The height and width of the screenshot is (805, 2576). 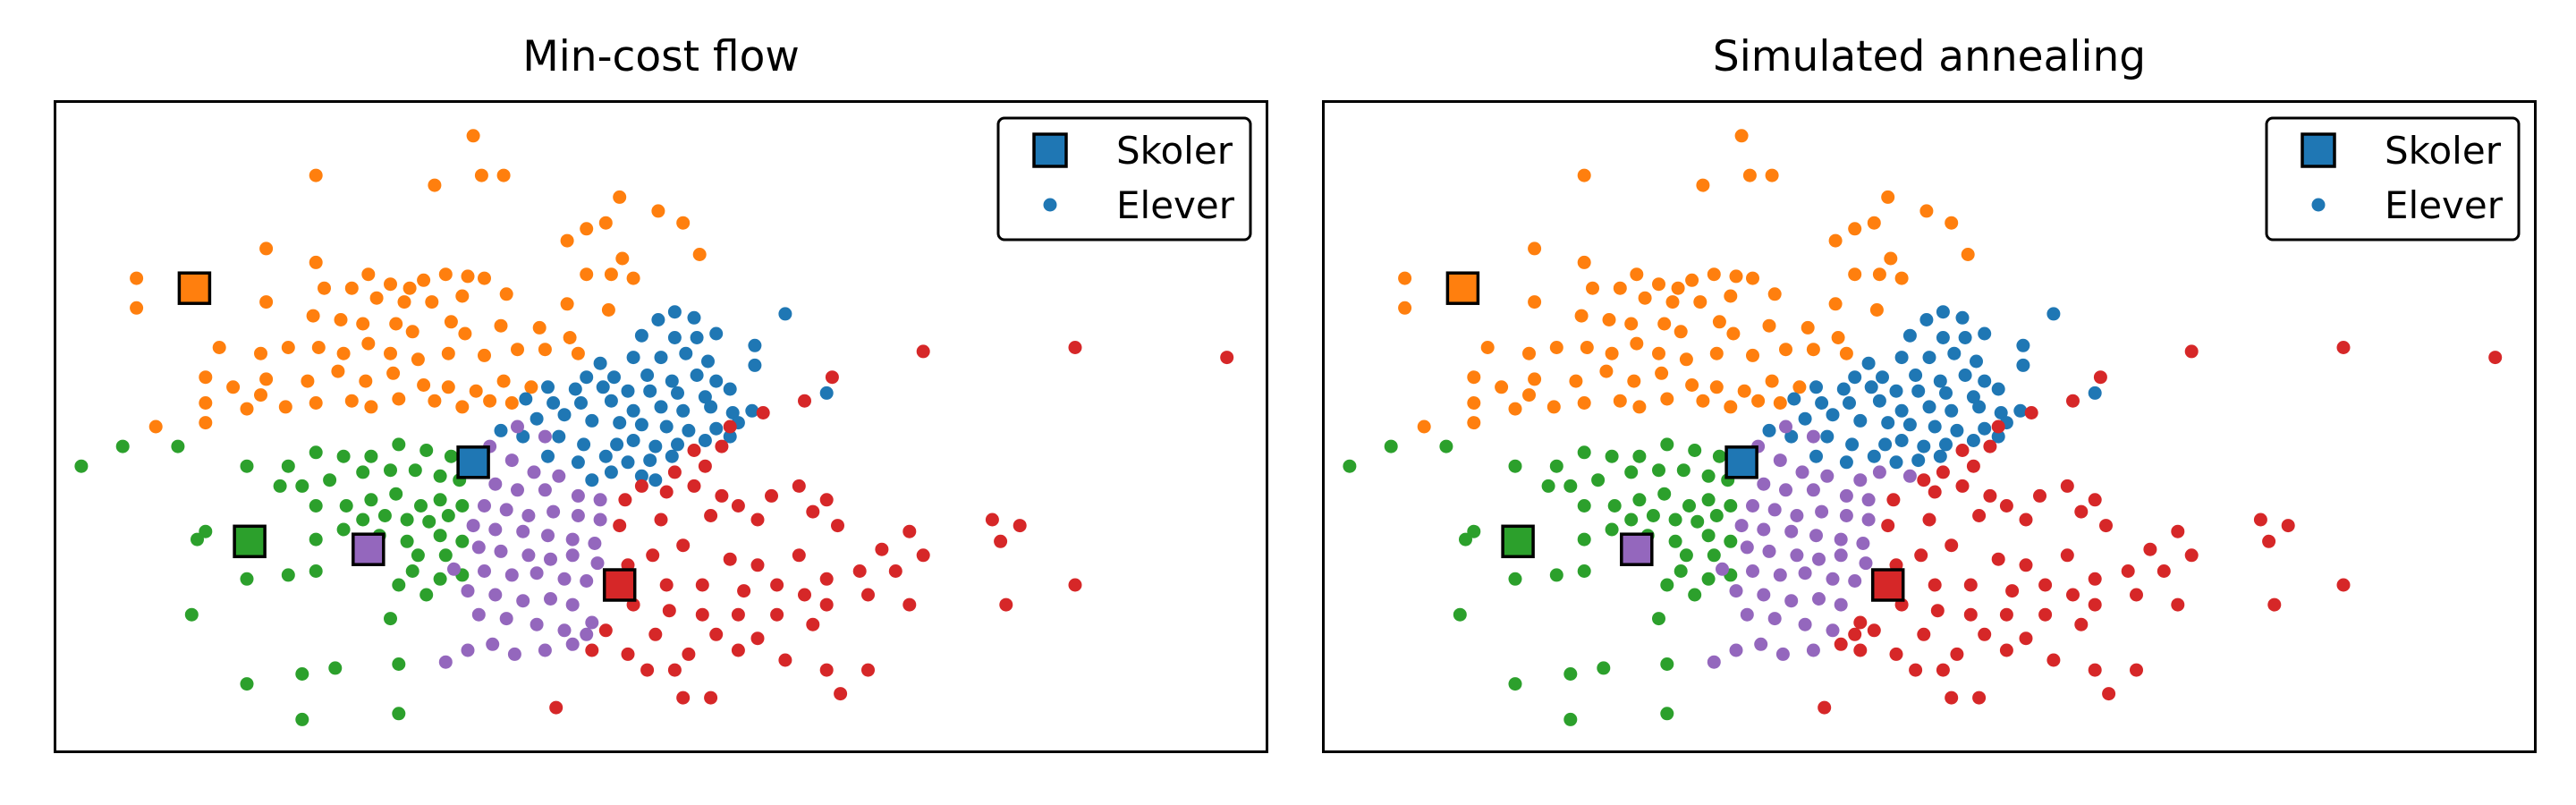 What do you see at coordinates (2444, 205) in the screenshot?
I see `legend-label: Elever` at bounding box center [2444, 205].